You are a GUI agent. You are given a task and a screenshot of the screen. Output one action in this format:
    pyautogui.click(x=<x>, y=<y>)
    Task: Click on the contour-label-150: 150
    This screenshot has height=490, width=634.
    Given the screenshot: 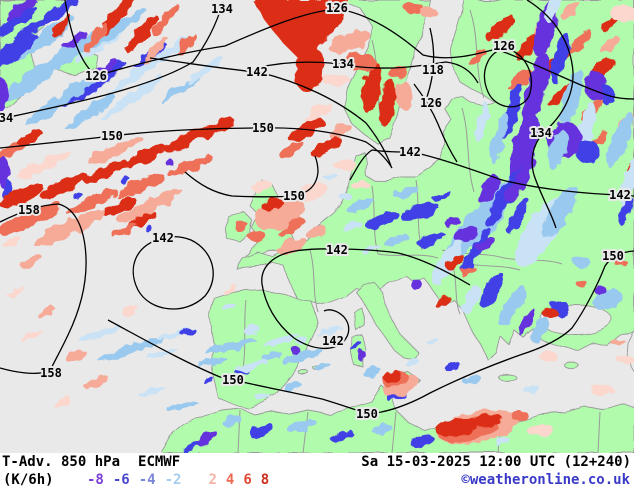 What is the action you would take?
    pyautogui.click(x=233, y=380)
    